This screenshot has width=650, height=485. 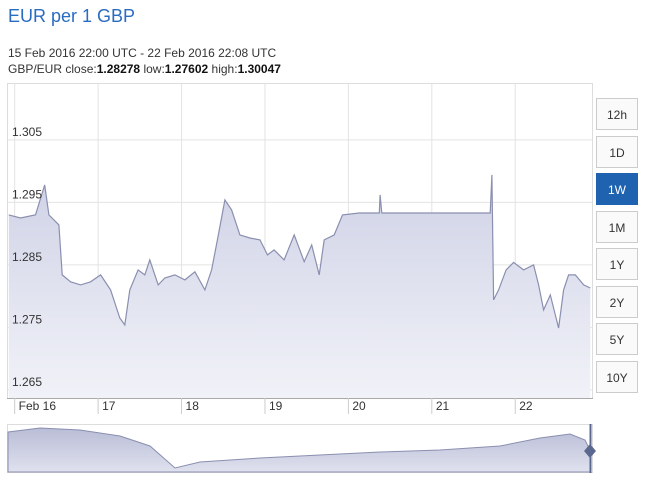 What do you see at coordinates (617, 264) in the screenshot?
I see `range-button: 1Y` at bounding box center [617, 264].